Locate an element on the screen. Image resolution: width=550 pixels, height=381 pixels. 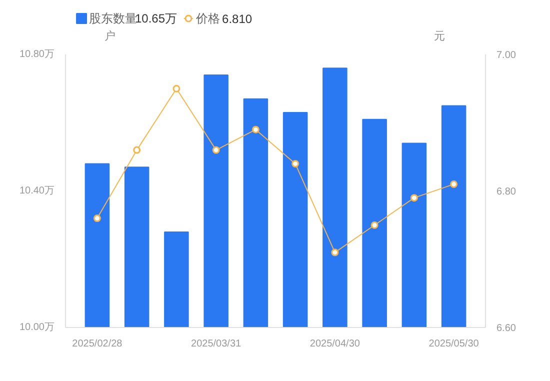
y-tick-label: 10.00万 is located at coordinates (37, 327).